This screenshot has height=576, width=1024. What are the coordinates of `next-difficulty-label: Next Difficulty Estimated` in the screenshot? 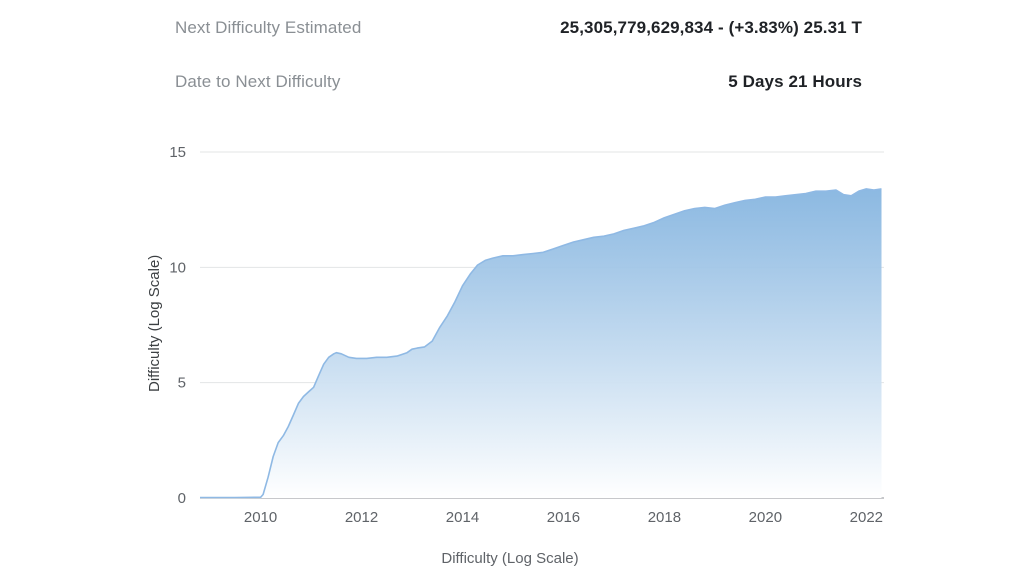 It's located at (268, 27).